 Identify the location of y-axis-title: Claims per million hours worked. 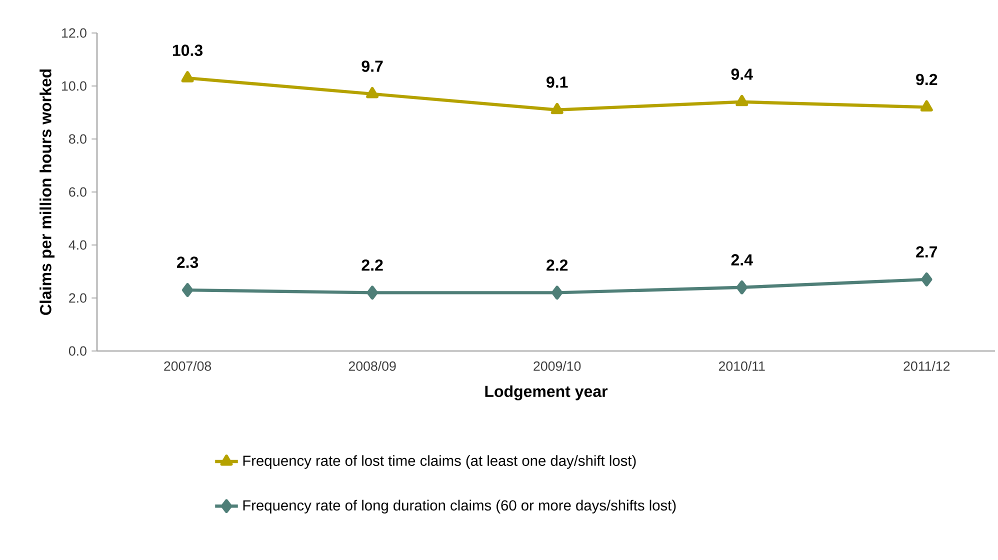
(47, 192).